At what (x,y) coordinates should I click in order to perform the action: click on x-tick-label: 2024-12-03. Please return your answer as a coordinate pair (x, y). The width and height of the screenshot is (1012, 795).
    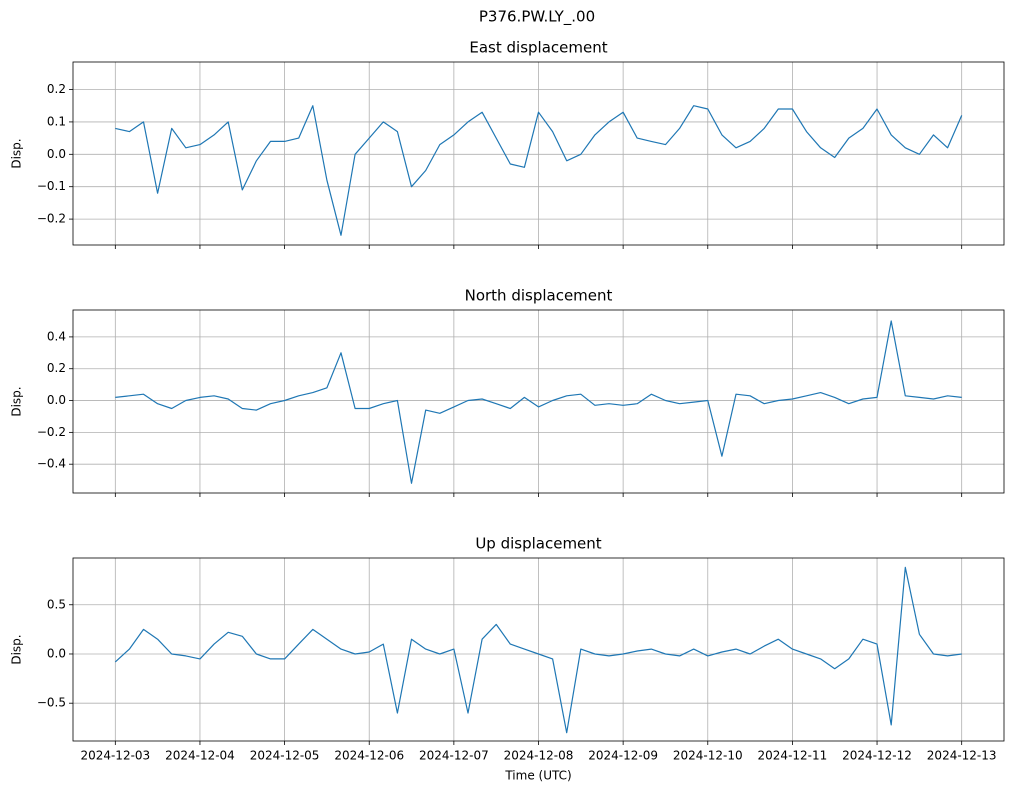
    Looking at the image, I should click on (115, 756).